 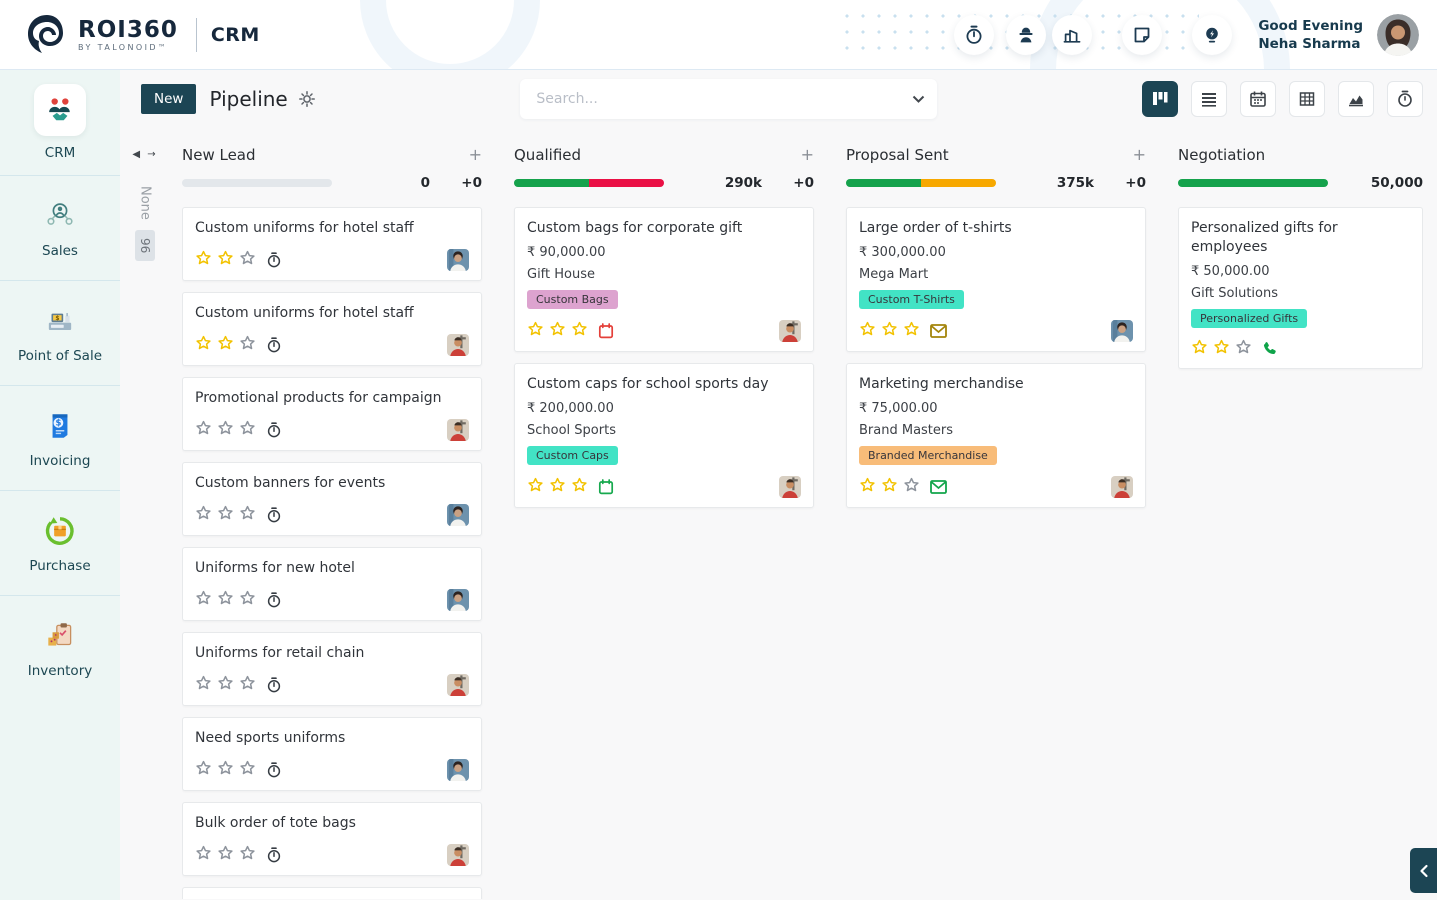 What do you see at coordinates (60, 437) in the screenshot?
I see `sidebar-item-invoicing: $ Invoicing` at bounding box center [60, 437].